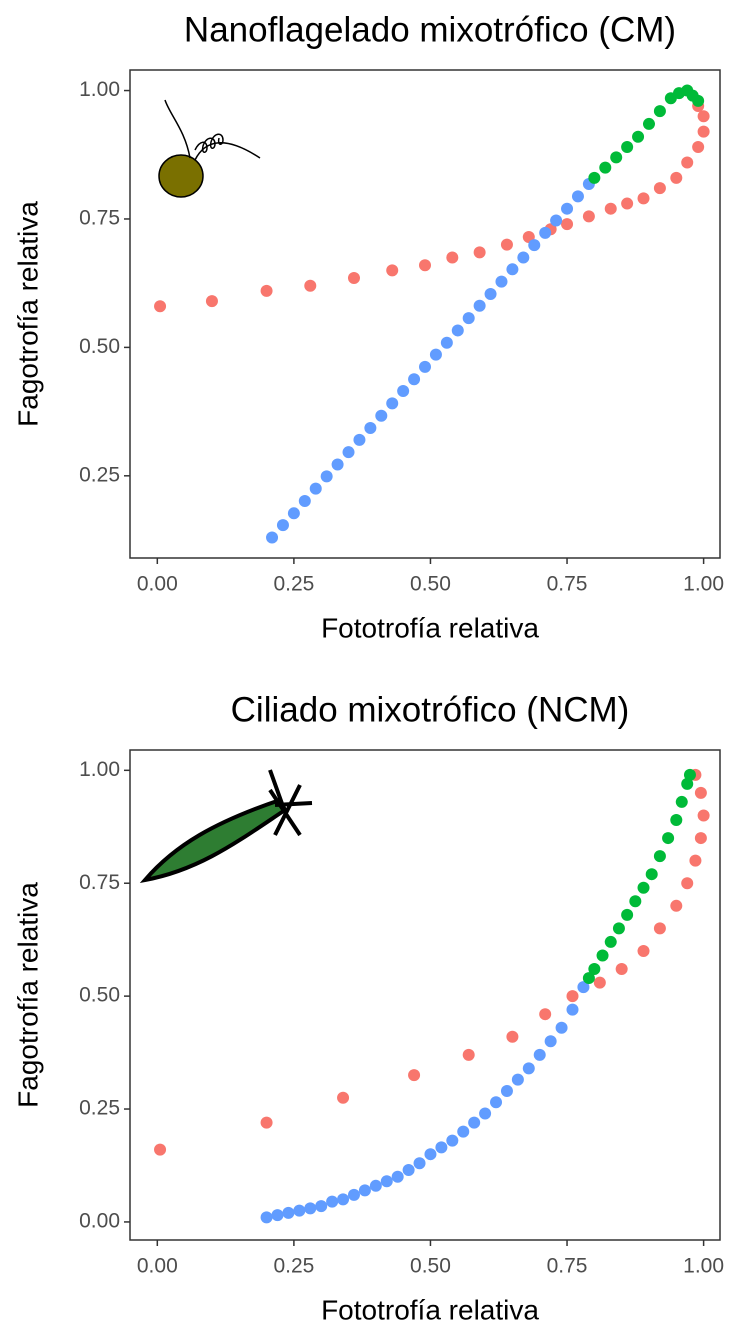 This screenshot has height=1327, width=738. What do you see at coordinates (99, 346) in the screenshot?
I see `y-tick-label: 0.50` at bounding box center [99, 346].